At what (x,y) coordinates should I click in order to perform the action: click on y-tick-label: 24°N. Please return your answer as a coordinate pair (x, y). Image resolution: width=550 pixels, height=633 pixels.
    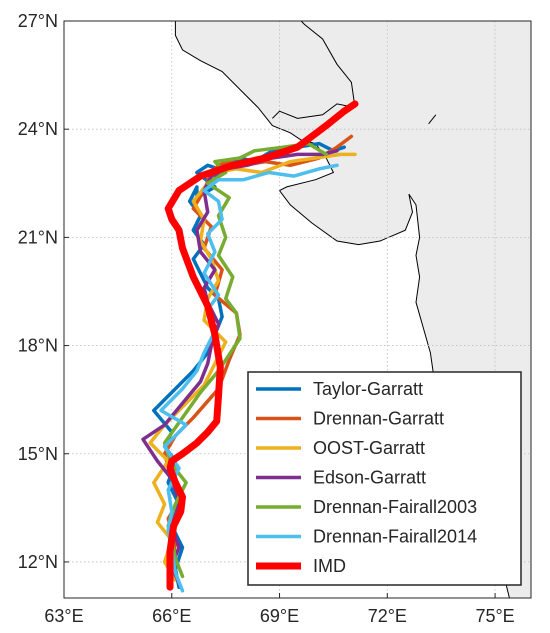
    Looking at the image, I should click on (38, 129).